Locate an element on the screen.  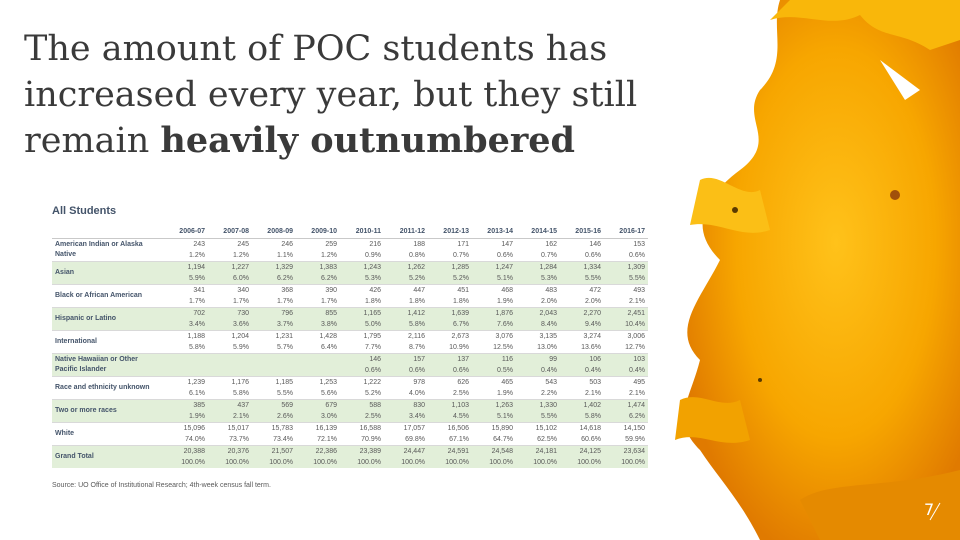
row-label: International is located at coordinates (108, 342).